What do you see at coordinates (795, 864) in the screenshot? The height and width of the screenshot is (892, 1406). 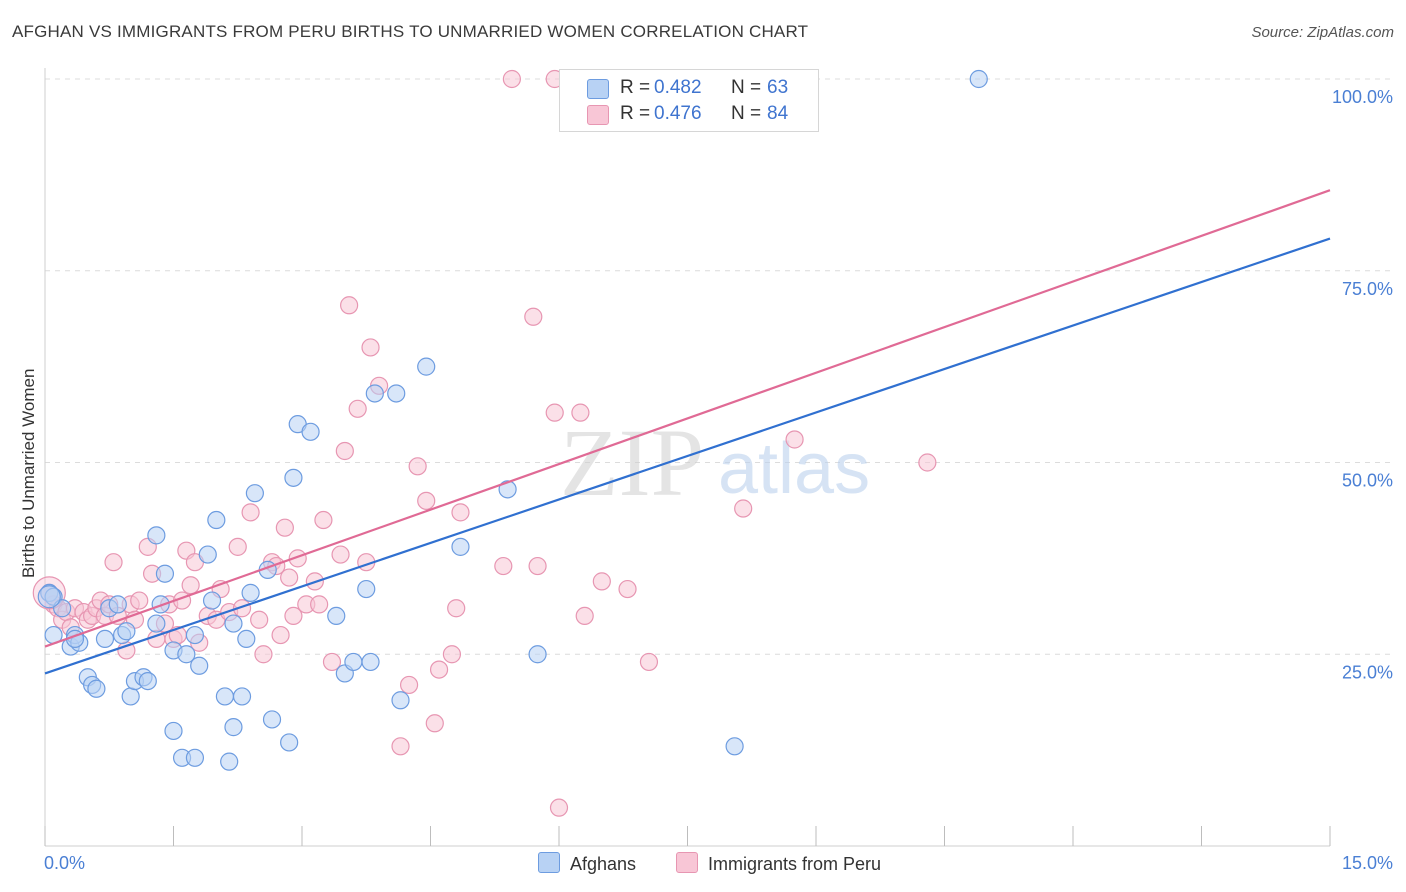 I see `legend-label: Immigrants from Peru` at bounding box center [795, 864].